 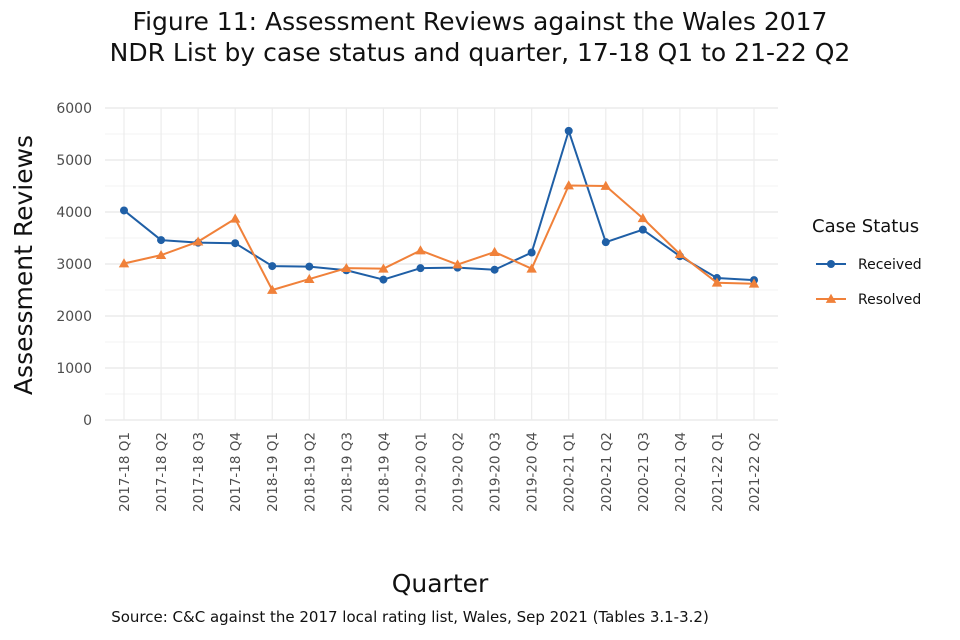 I want to click on series-line-resolved, so click(x=439, y=237).